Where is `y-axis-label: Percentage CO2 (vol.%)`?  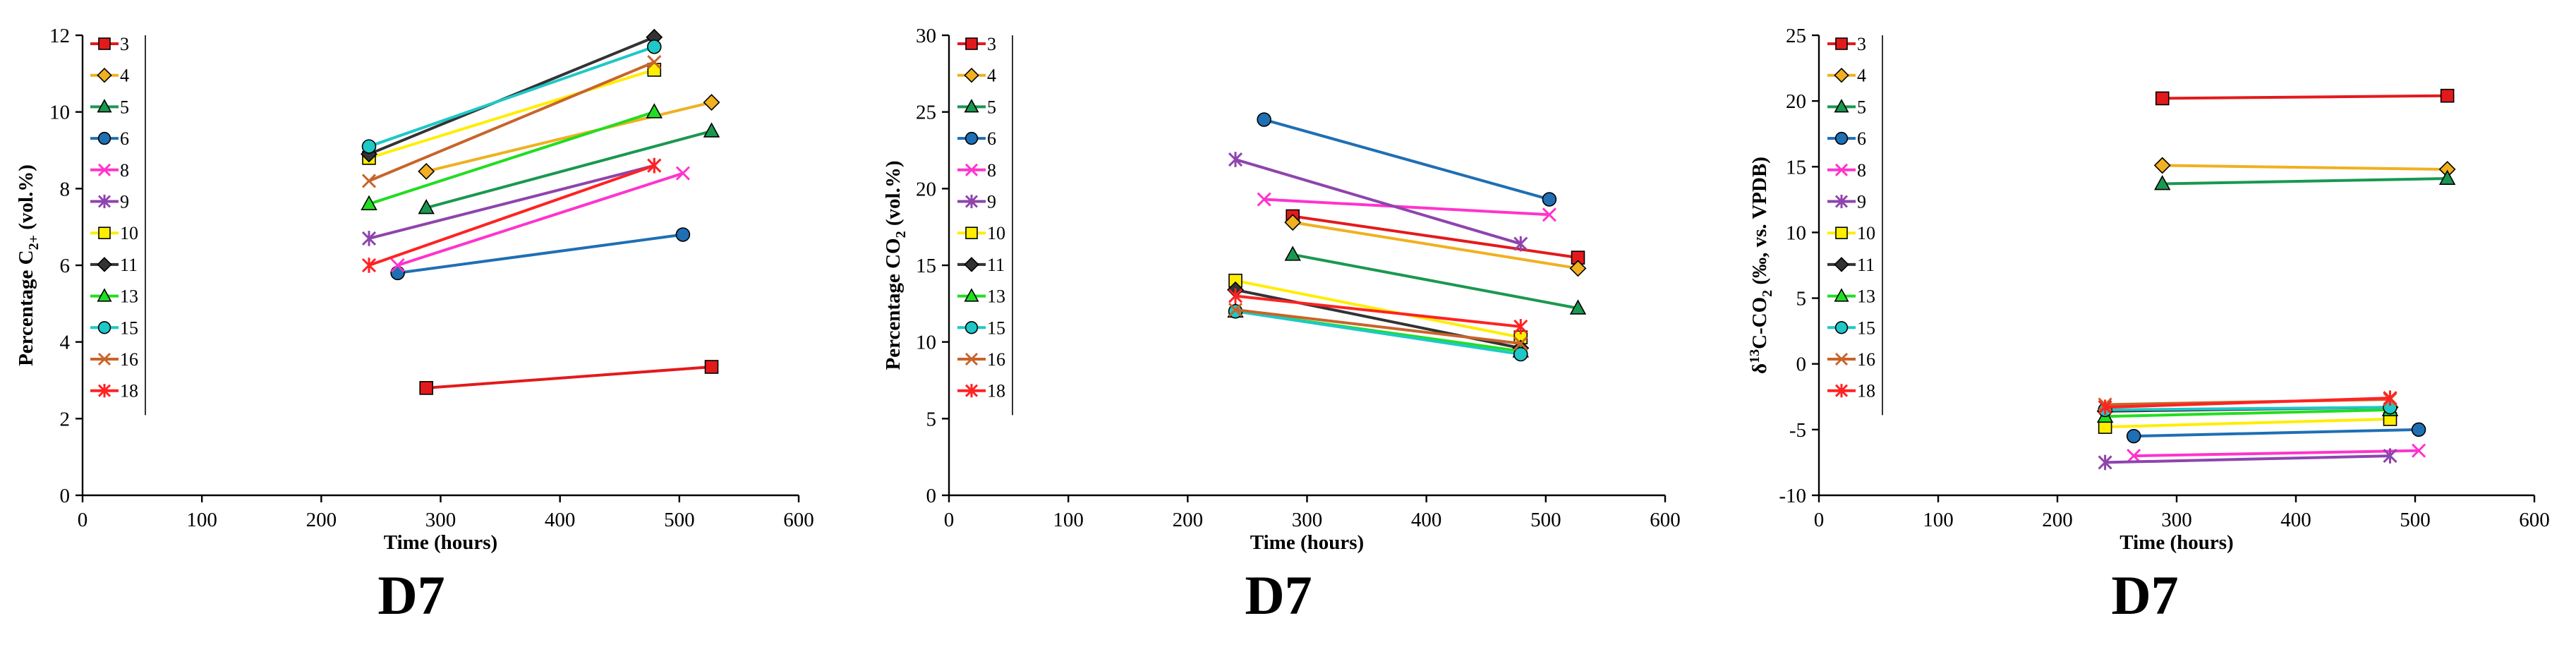 y-axis-label: Percentage CO2 (vol.%) is located at coordinates (896, 265).